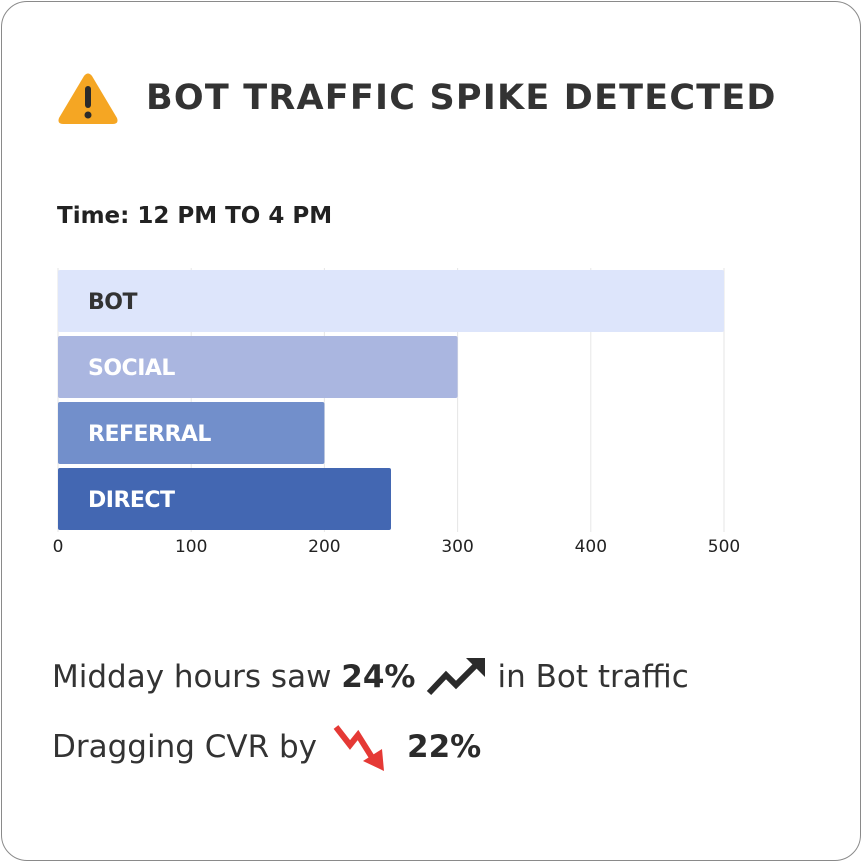  What do you see at coordinates (149, 434) in the screenshot?
I see `bar-label-referral: REFERRAL` at bounding box center [149, 434].